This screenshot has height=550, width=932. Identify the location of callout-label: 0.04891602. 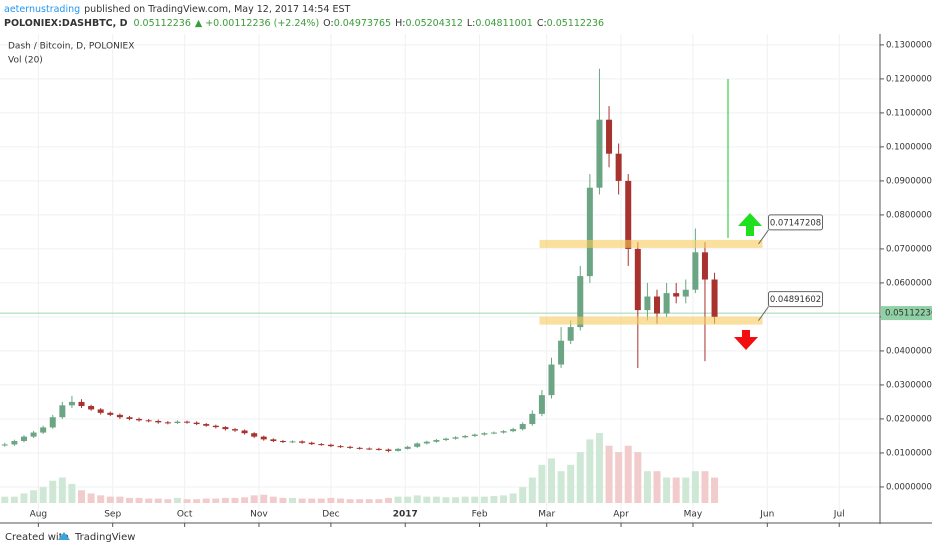
(795, 300).